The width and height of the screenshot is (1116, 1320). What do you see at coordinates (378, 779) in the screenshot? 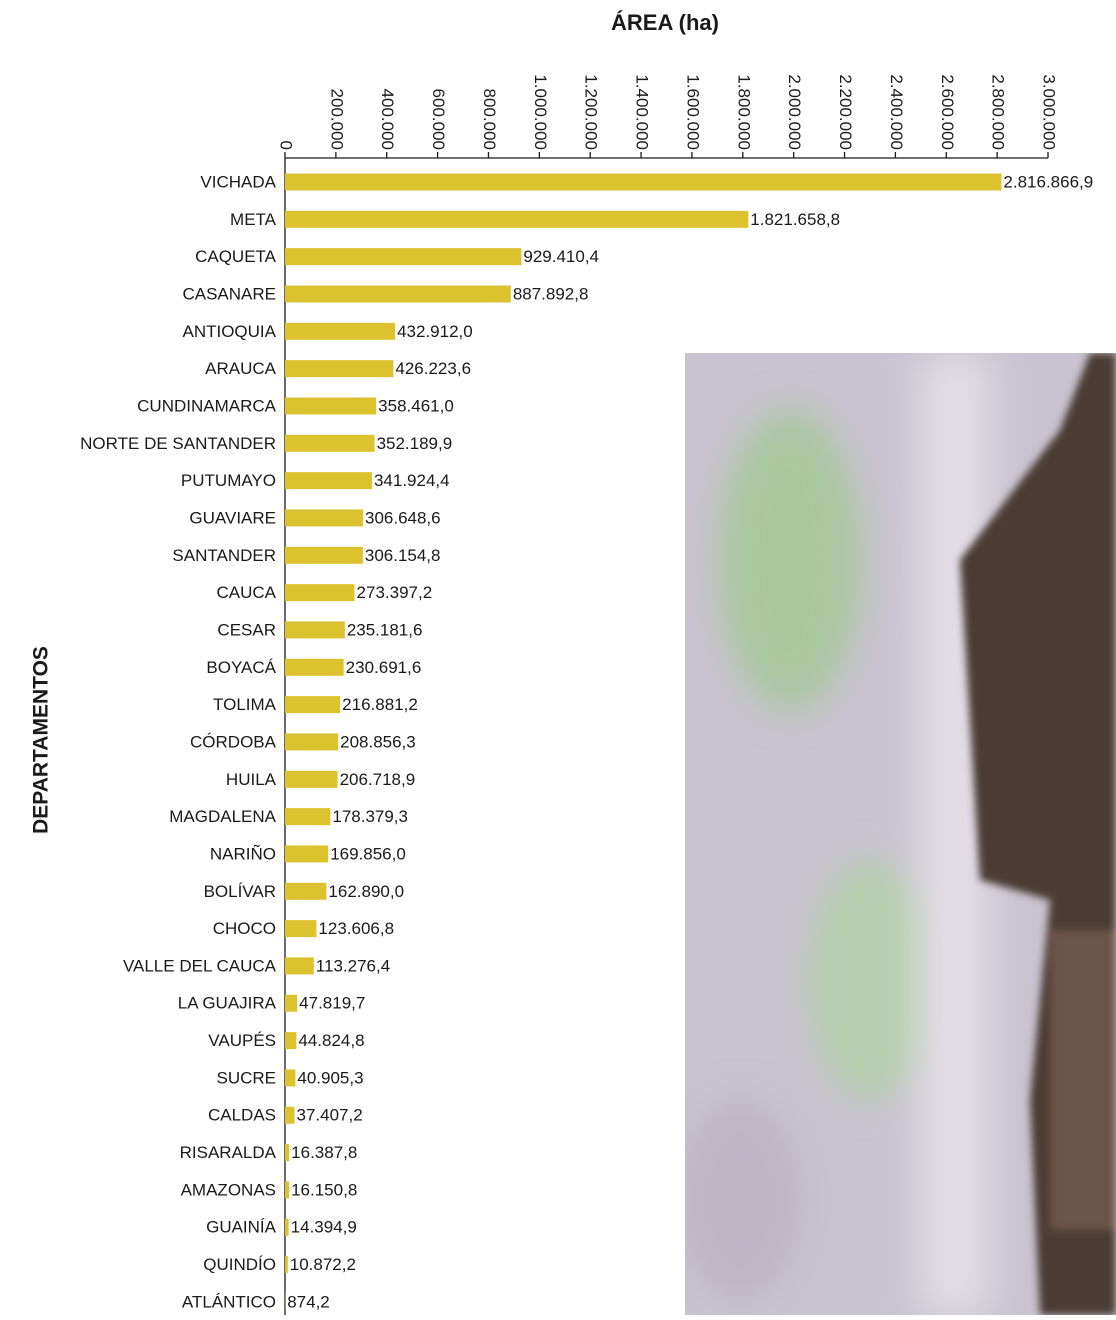
I see `value-label: 206.718,9` at bounding box center [378, 779].